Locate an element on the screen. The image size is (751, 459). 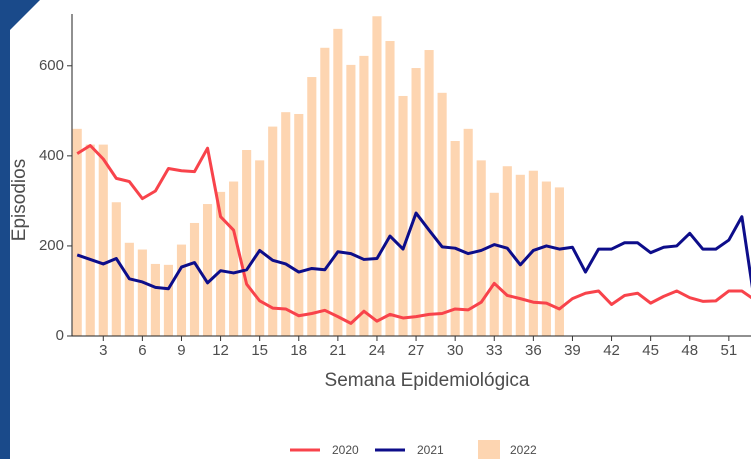
decor-strip is located at coordinates (20, 229).